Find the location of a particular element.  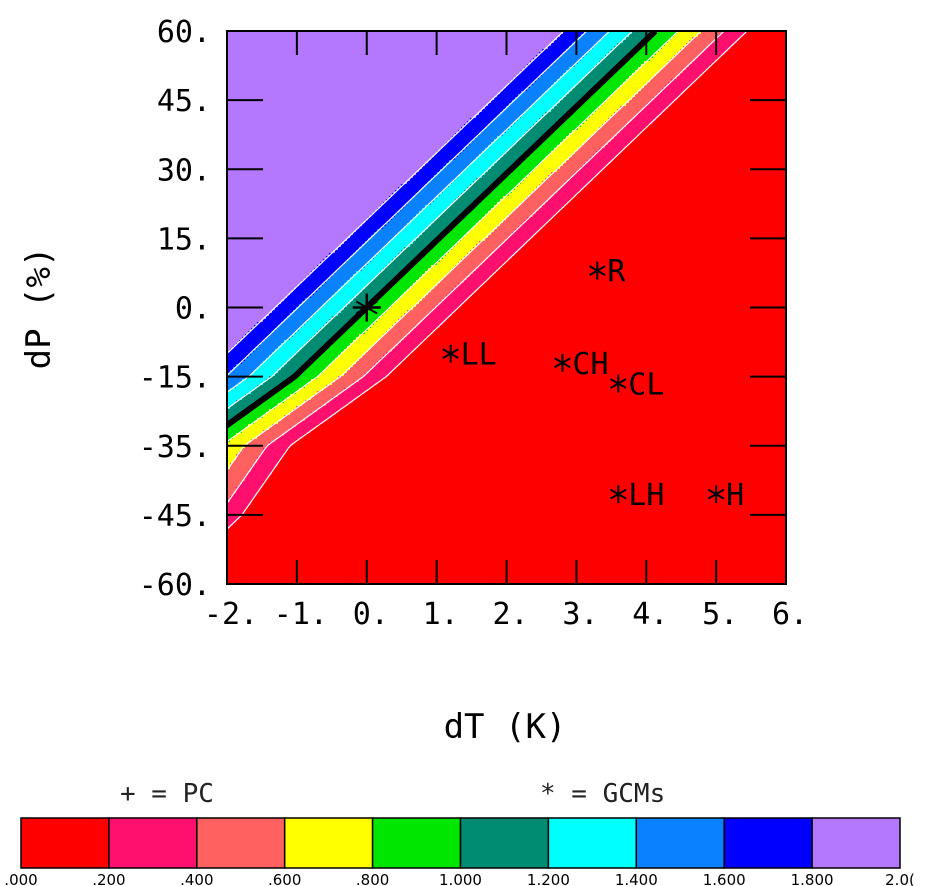

colorbar-label: 1.000 is located at coordinates (460, 878).